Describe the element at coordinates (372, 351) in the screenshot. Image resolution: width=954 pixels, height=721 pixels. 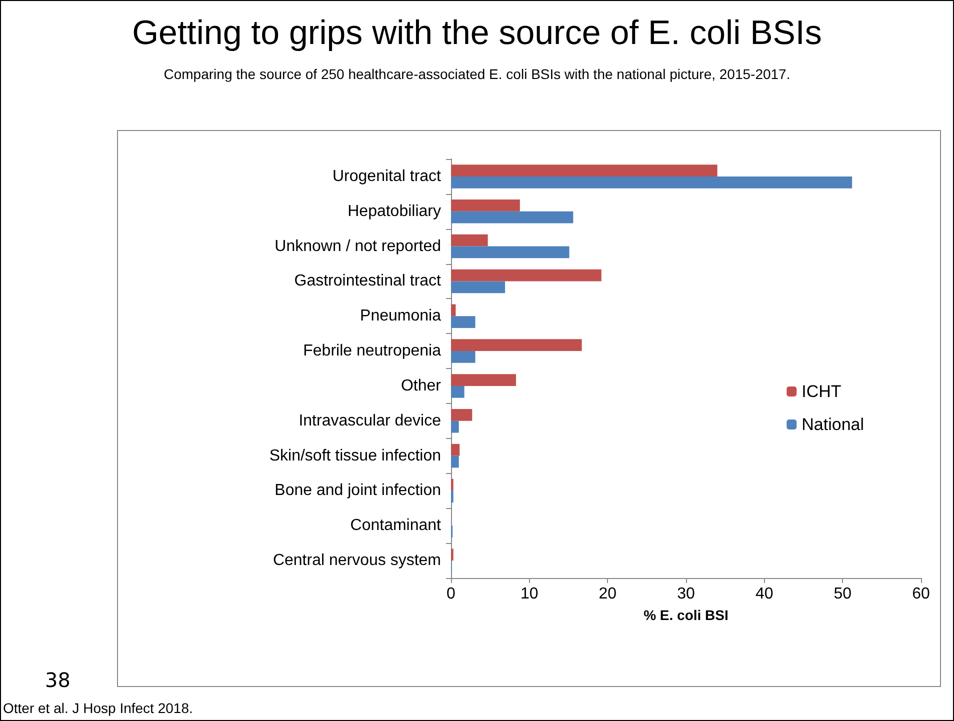
I see `y-tick-label: Febrile neutropenia` at that location.